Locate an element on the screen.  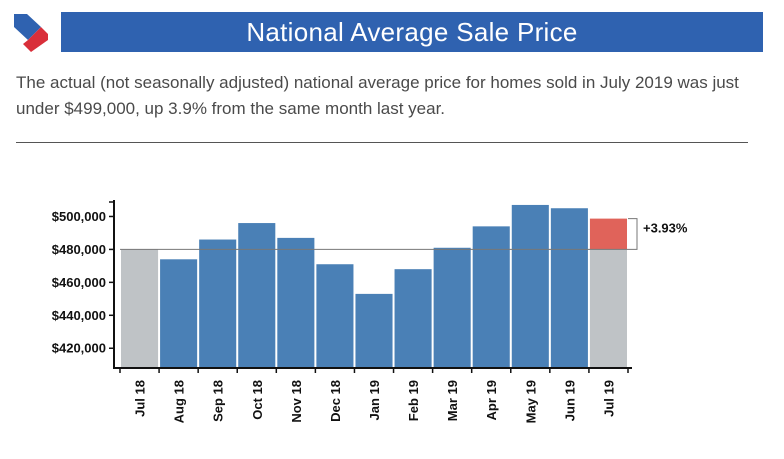
y-tick-label: $480,000 is located at coordinates (79, 249).